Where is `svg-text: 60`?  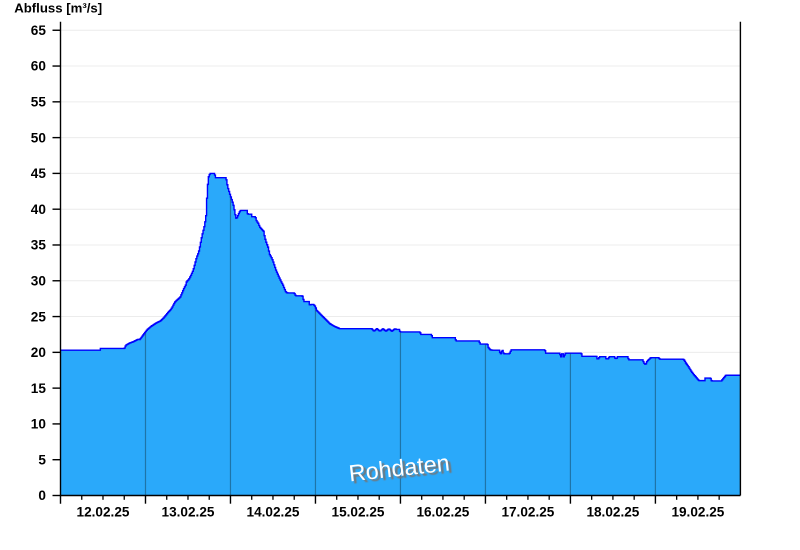 svg-text: 60 is located at coordinates (38, 66).